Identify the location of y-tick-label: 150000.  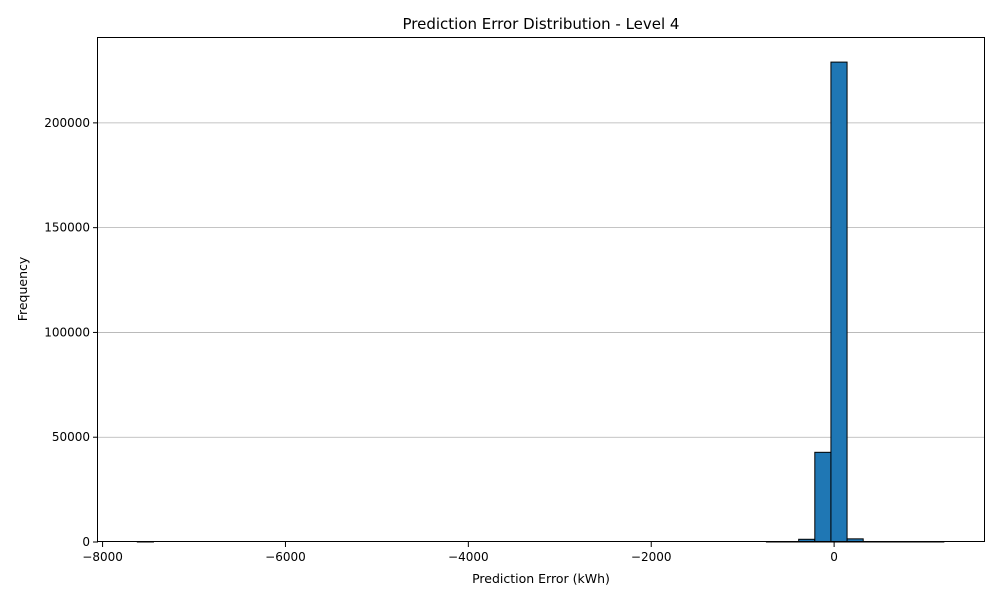
(67, 228).